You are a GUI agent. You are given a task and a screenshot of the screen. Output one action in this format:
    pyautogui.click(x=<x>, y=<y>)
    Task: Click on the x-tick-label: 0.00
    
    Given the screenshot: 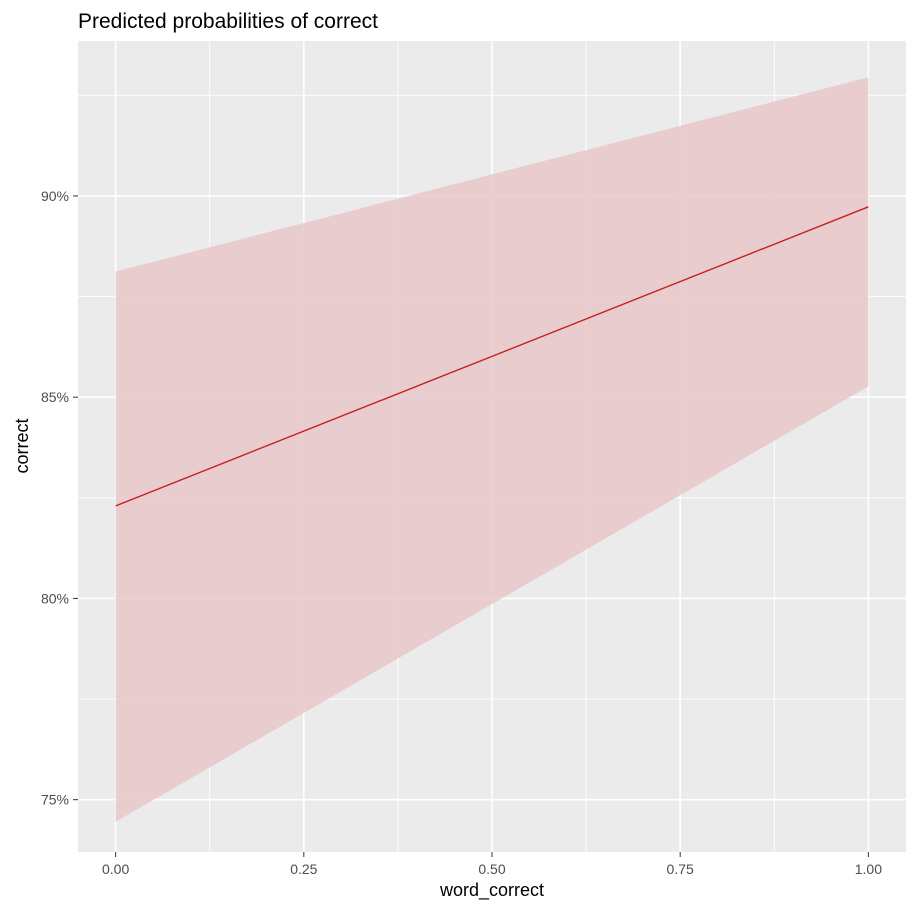 What is the action you would take?
    pyautogui.click(x=115, y=869)
    